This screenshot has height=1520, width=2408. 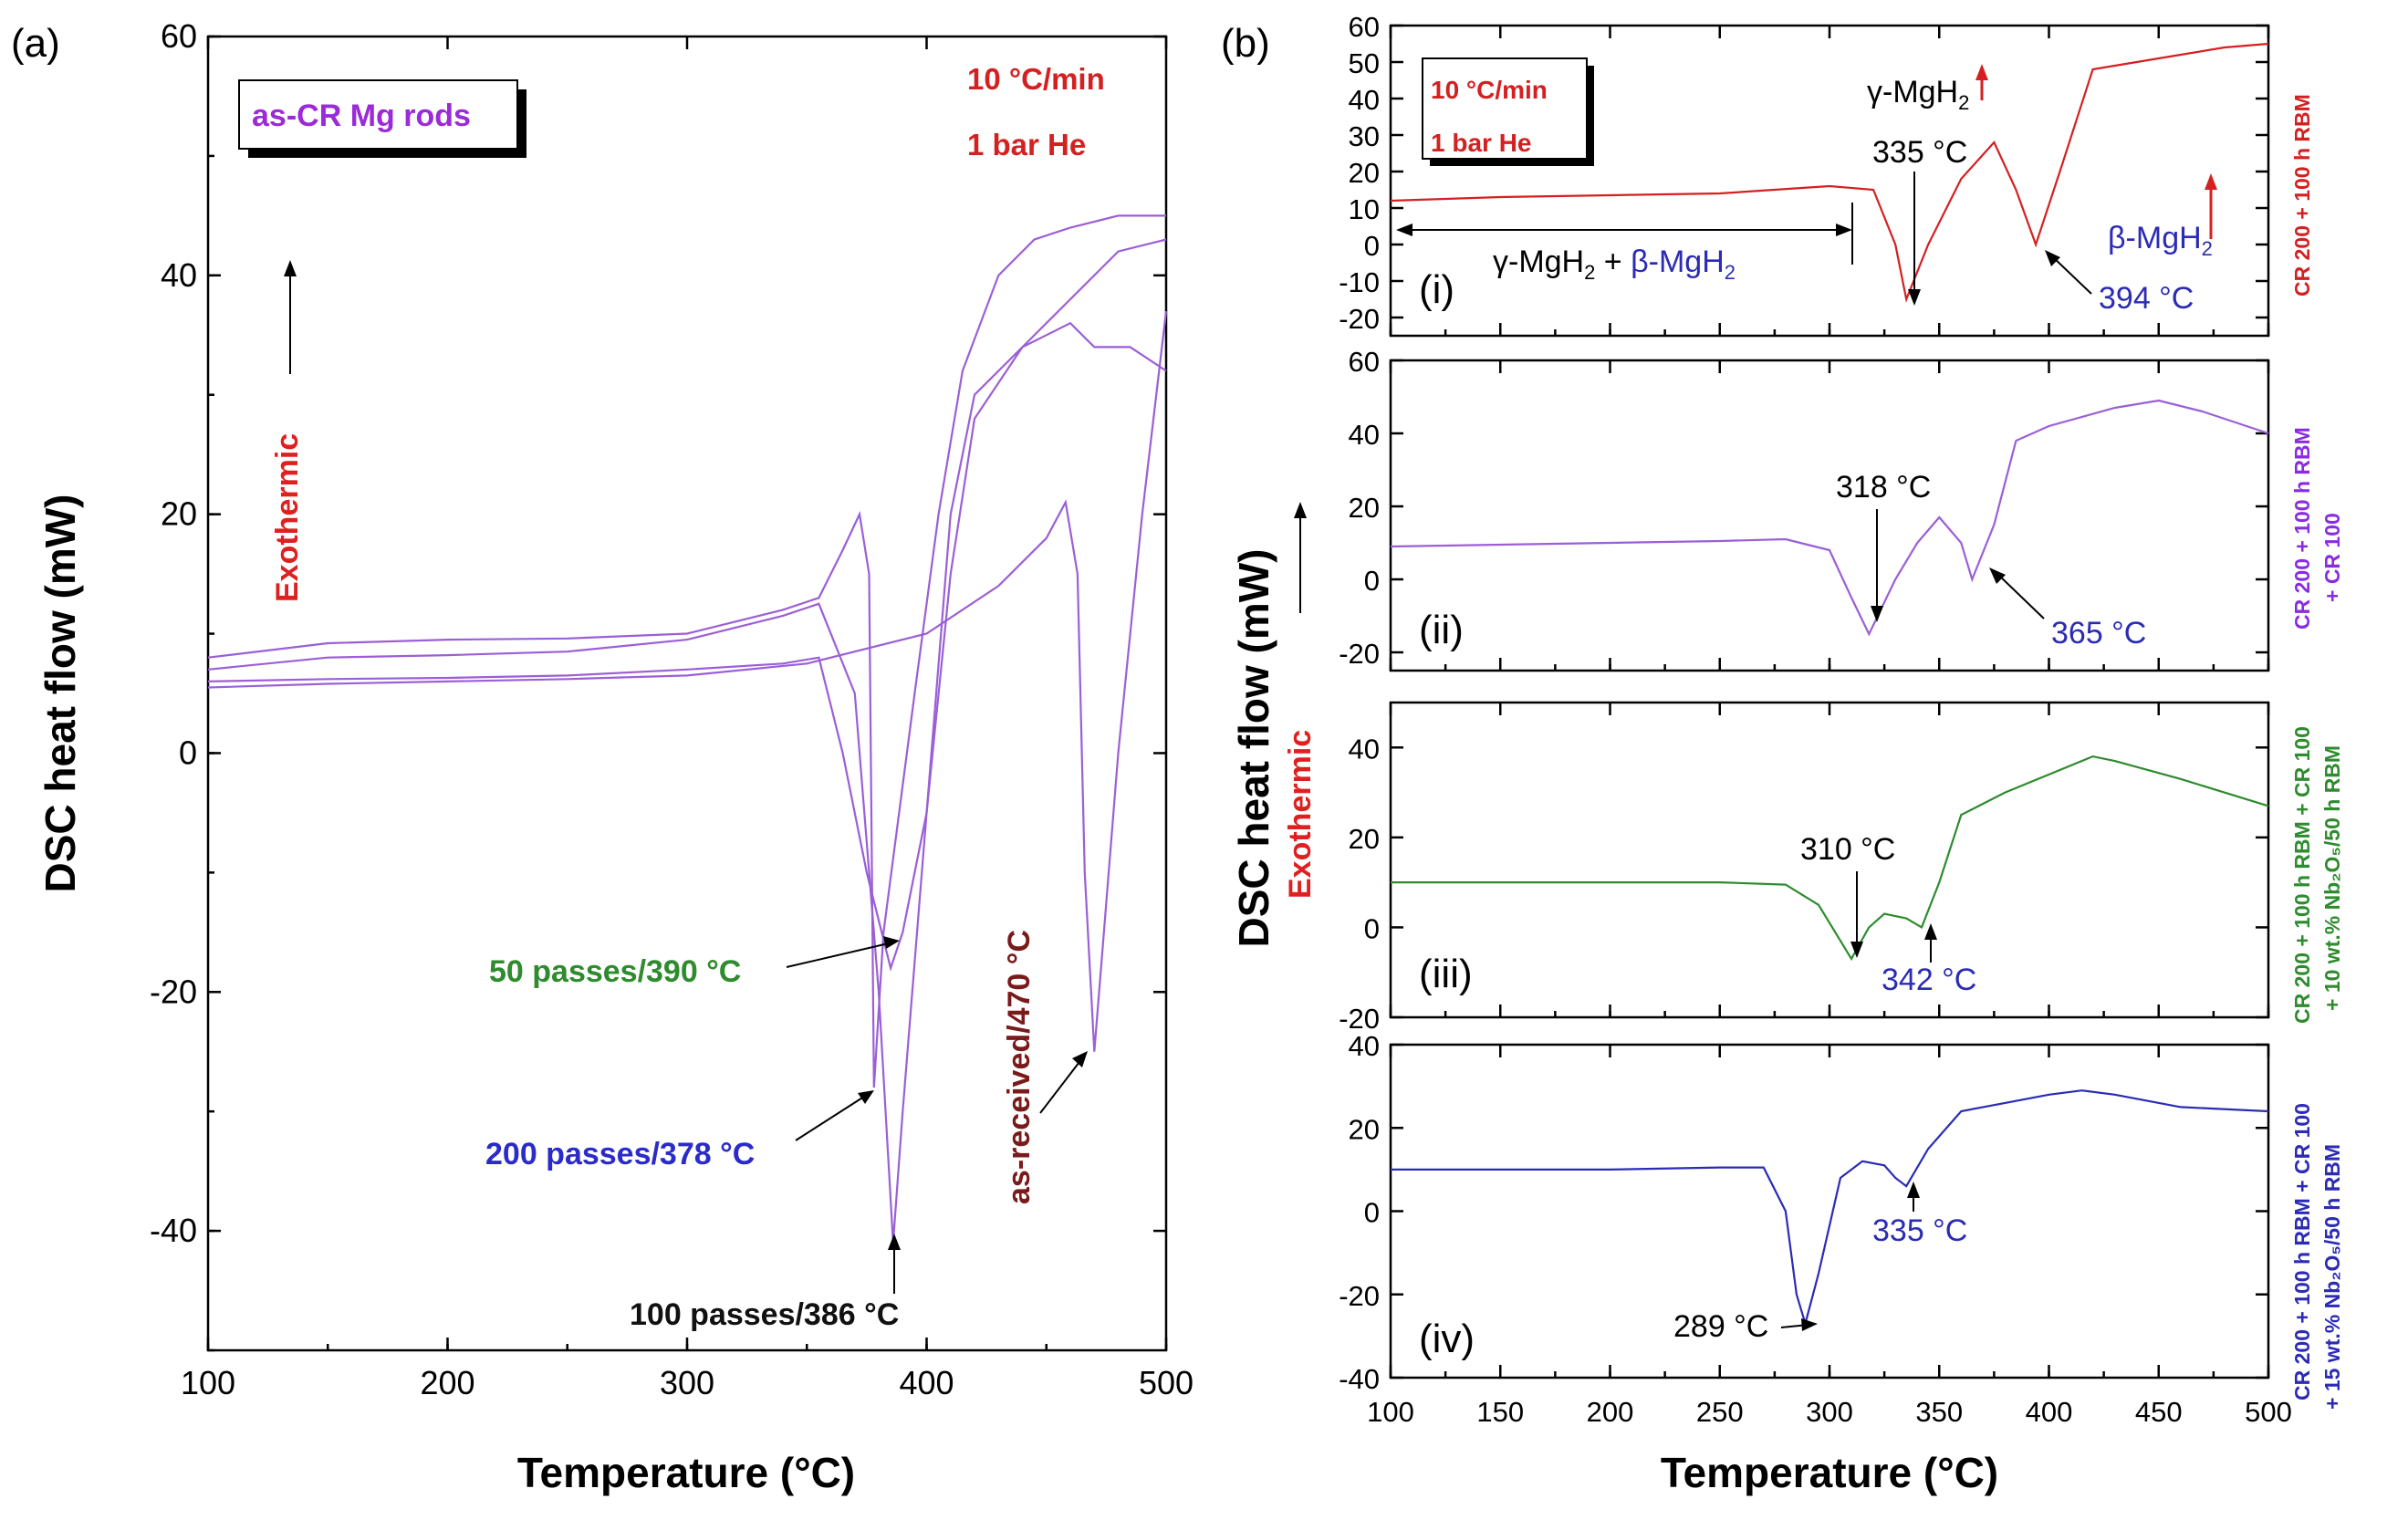 What do you see at coordinates (1447, 1339) in the screenshot?
I see `sub-iv-label: (iv)` at bounding box center [1447, 1339].